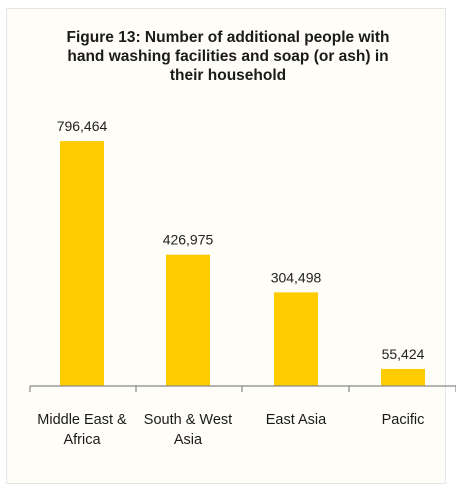 The height and width of the screenshot is (488, 456). I want to click on data-label: 796,464, so click(82, 126).